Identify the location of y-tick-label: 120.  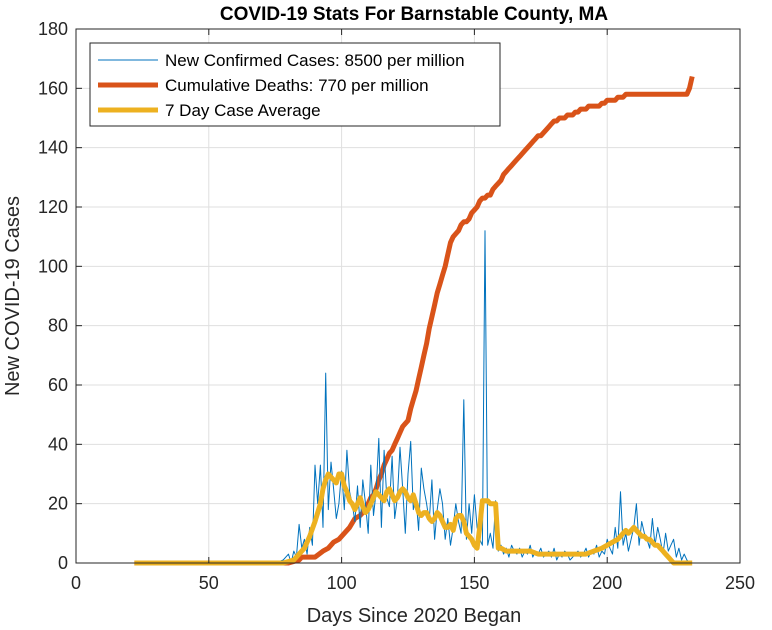
(53, 207).